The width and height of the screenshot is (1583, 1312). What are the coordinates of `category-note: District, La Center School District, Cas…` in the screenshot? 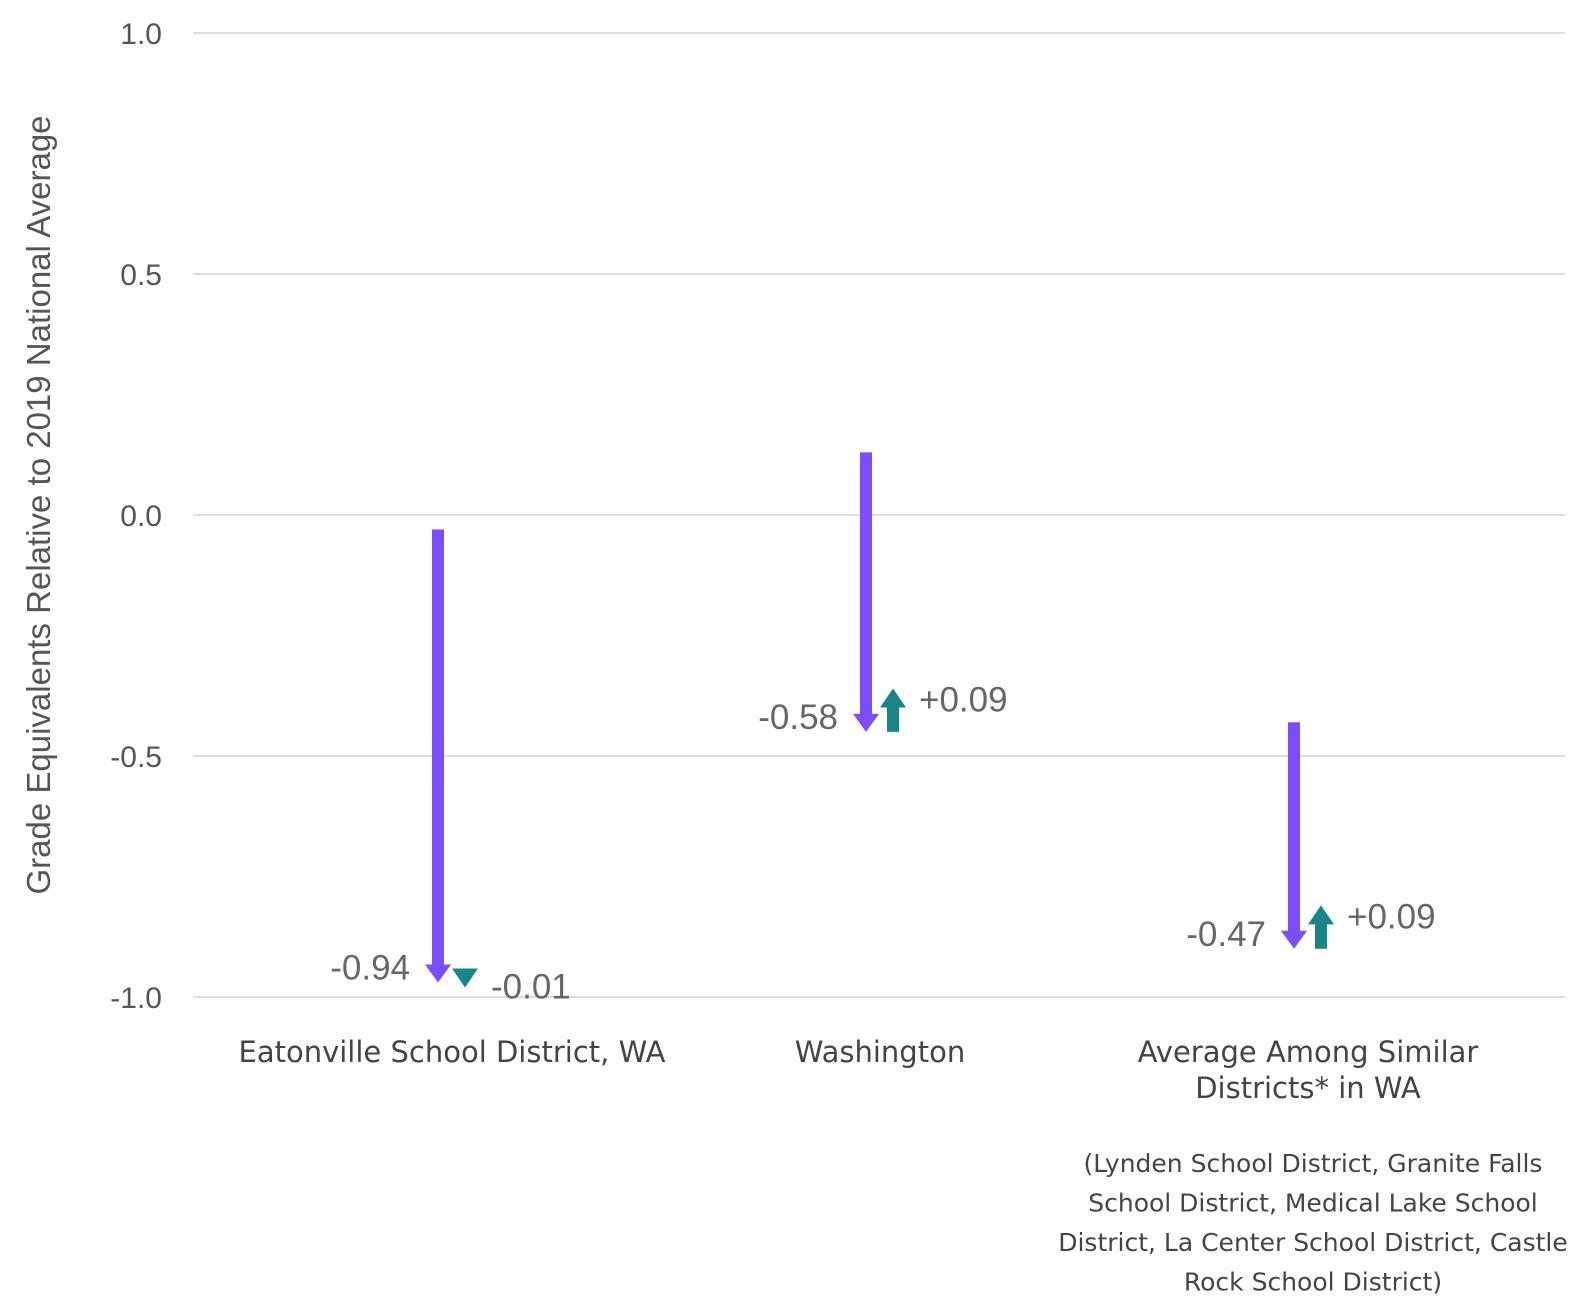 It's located at (1313, 1242).